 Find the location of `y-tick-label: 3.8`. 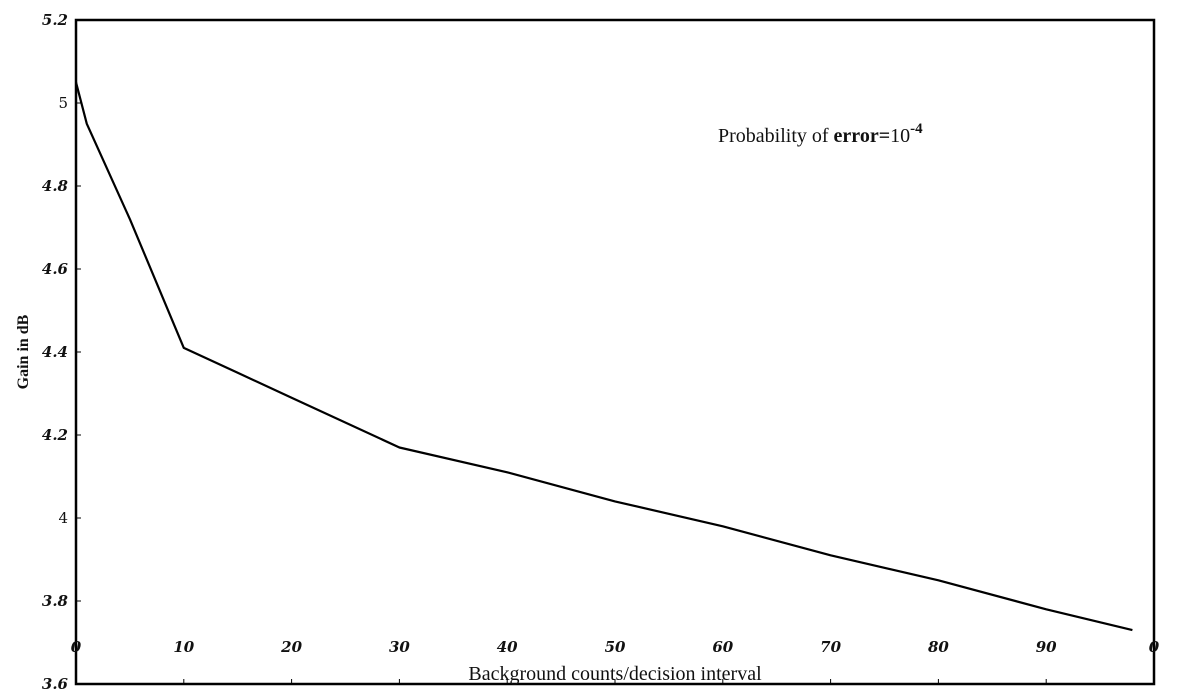

y-tick-label: 3.8 is located at coordinates (55, 601).